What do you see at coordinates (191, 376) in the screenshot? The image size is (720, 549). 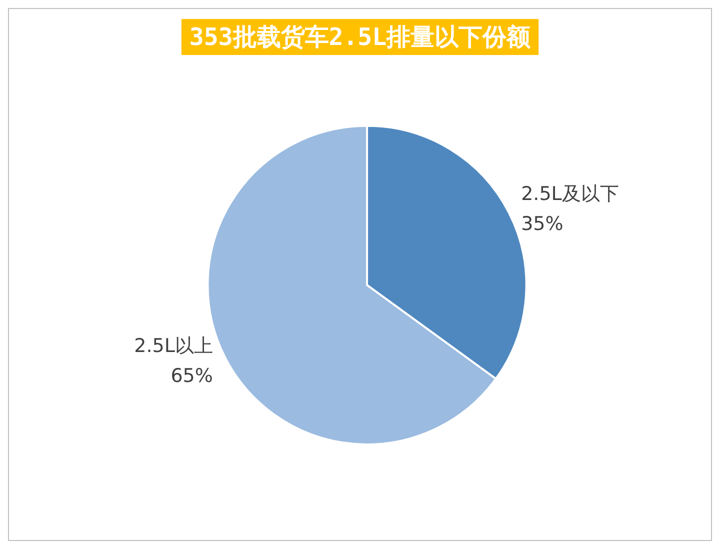 I see `data-label: 65%` at bounding box center [191, 376].